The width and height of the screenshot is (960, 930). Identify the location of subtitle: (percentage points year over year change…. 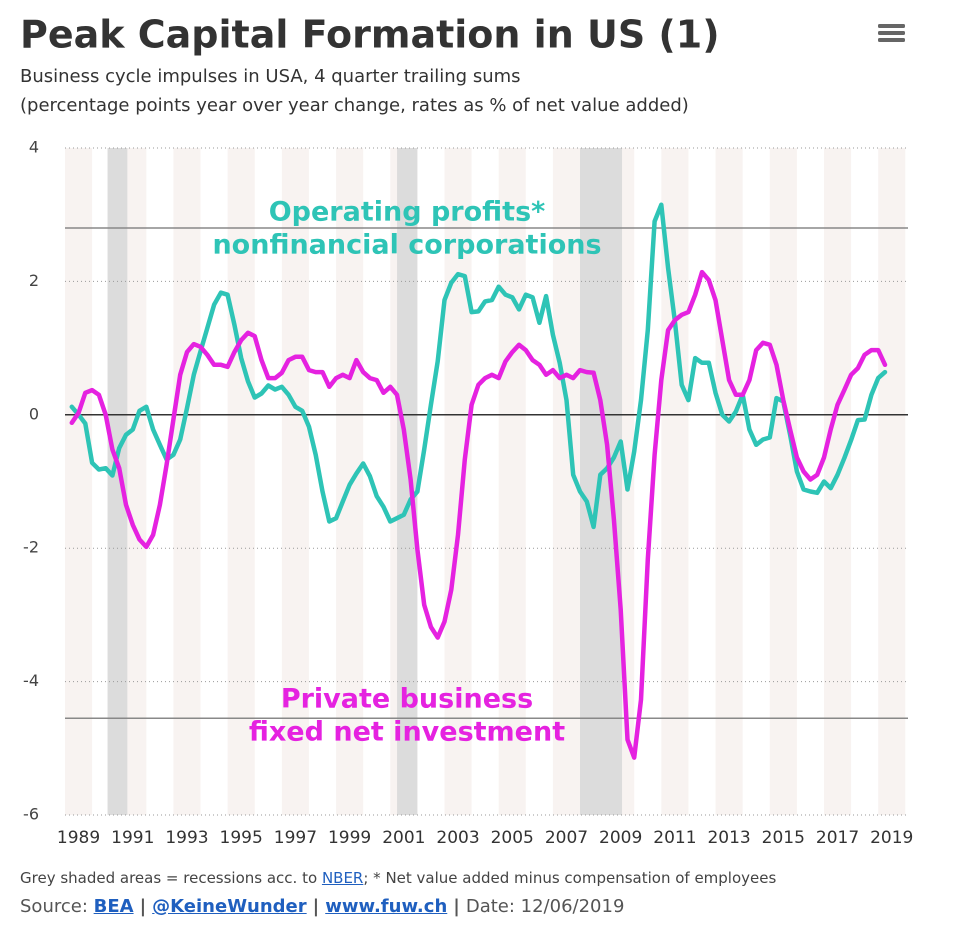
(354, 105).